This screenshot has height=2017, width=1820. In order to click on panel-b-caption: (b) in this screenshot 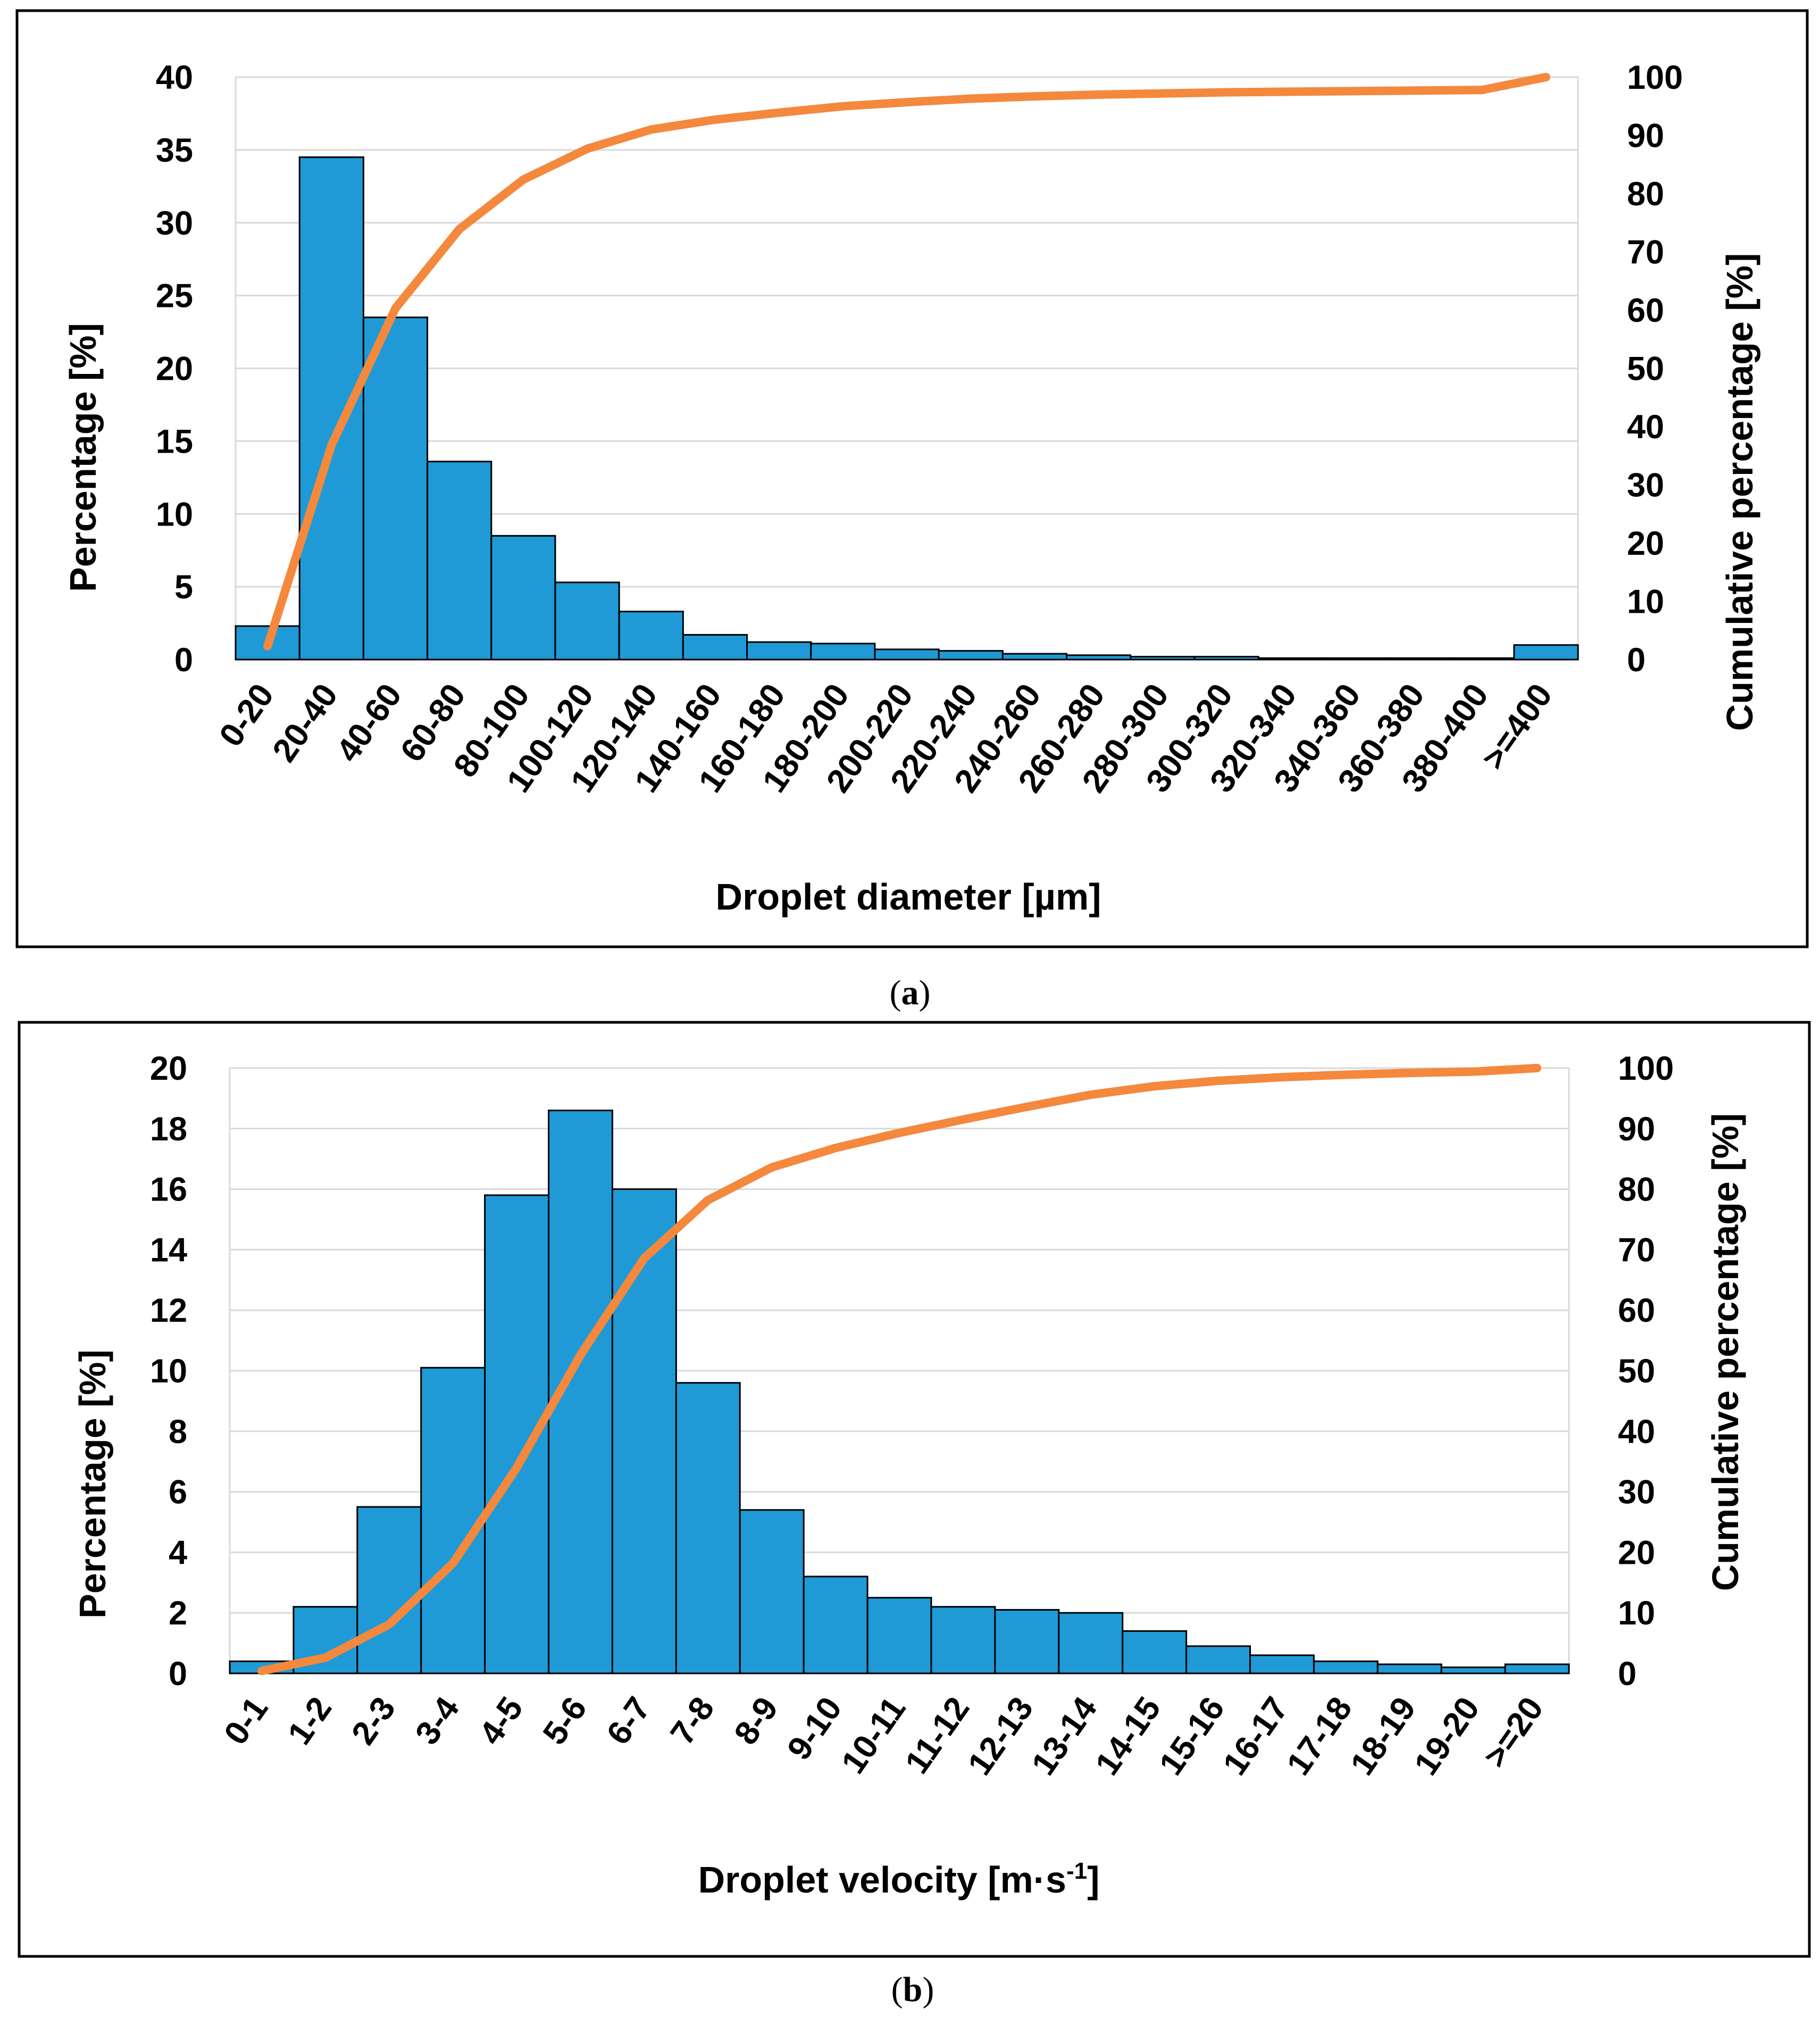, I will do `click(912, 1989)`.